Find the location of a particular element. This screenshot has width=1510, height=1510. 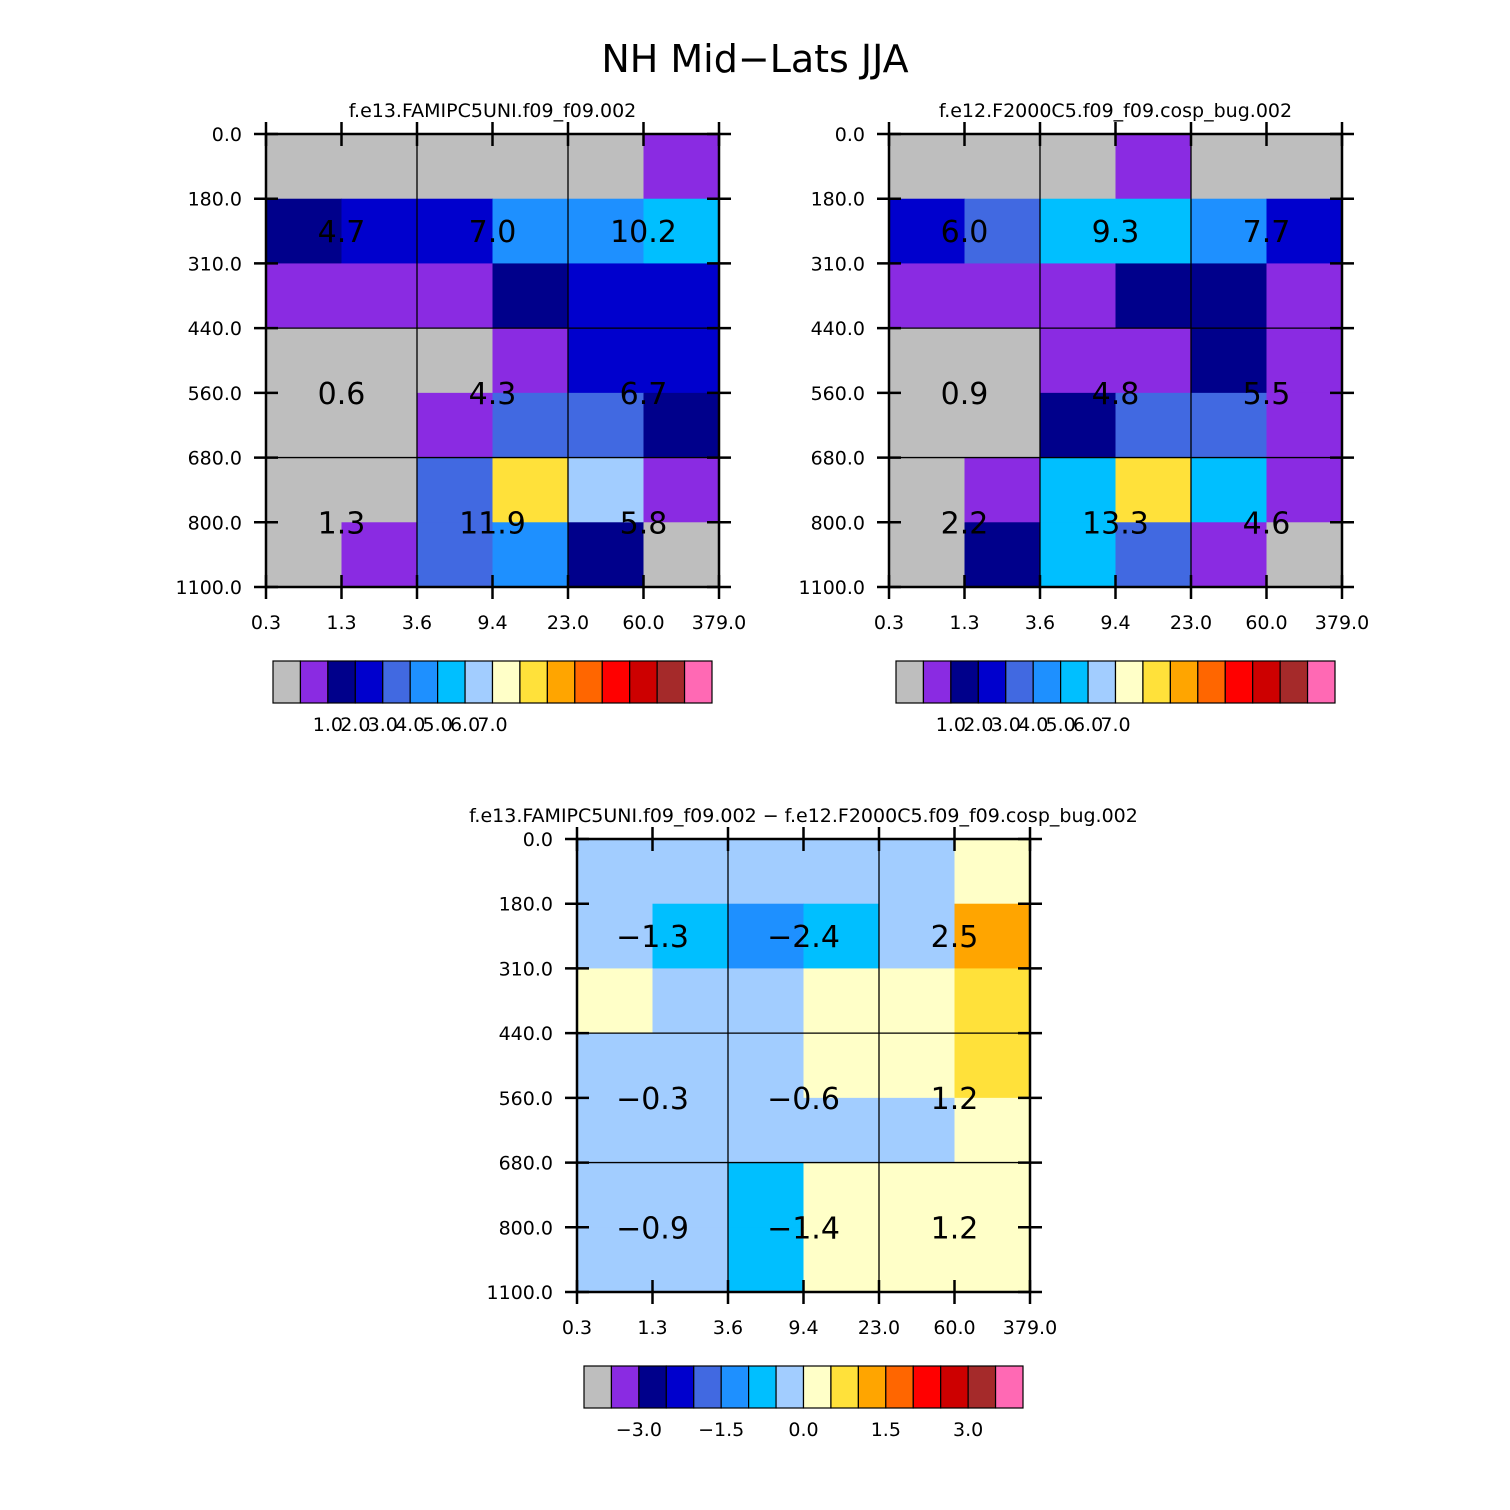

cell-value-label: −1.3 is located at coordinates (652, 937).